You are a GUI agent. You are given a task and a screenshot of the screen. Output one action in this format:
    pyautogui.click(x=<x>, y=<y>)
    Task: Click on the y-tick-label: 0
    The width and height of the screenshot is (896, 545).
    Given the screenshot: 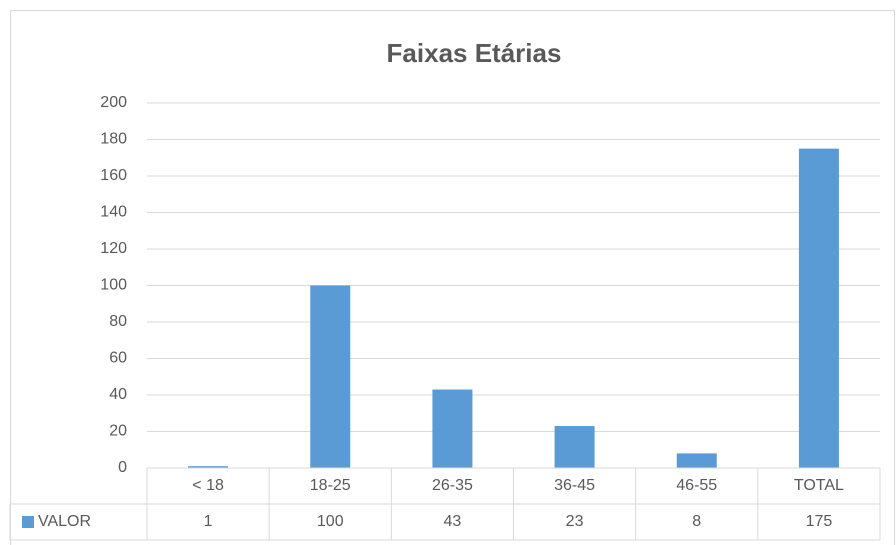 What is the action you would take?
    pyautogui.click(x=122, y=467)
    